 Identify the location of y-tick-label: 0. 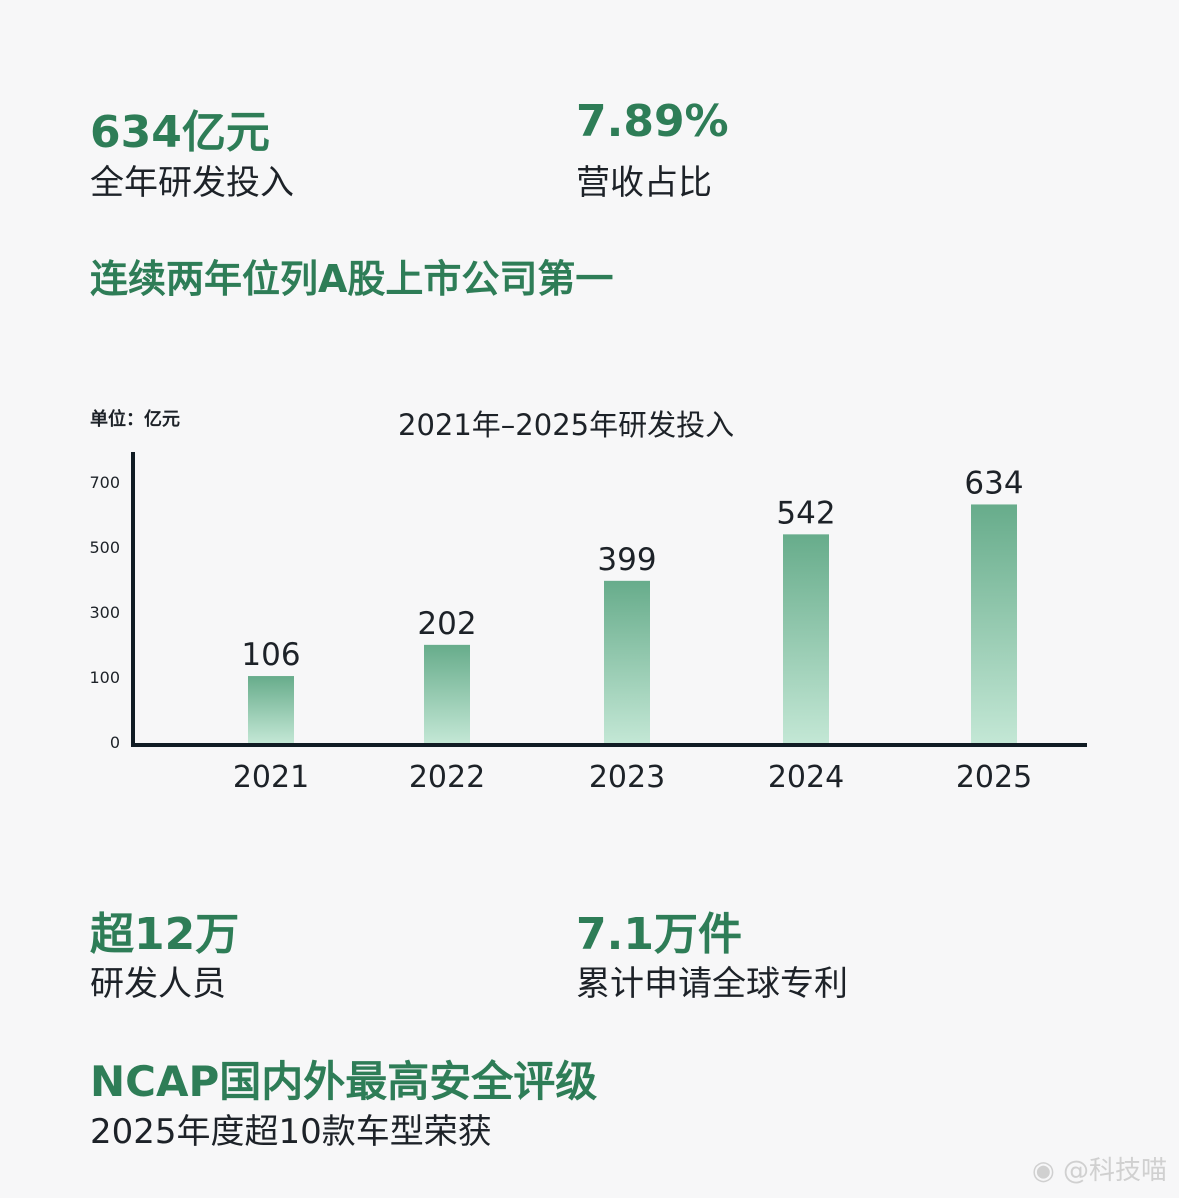
(115, 742).